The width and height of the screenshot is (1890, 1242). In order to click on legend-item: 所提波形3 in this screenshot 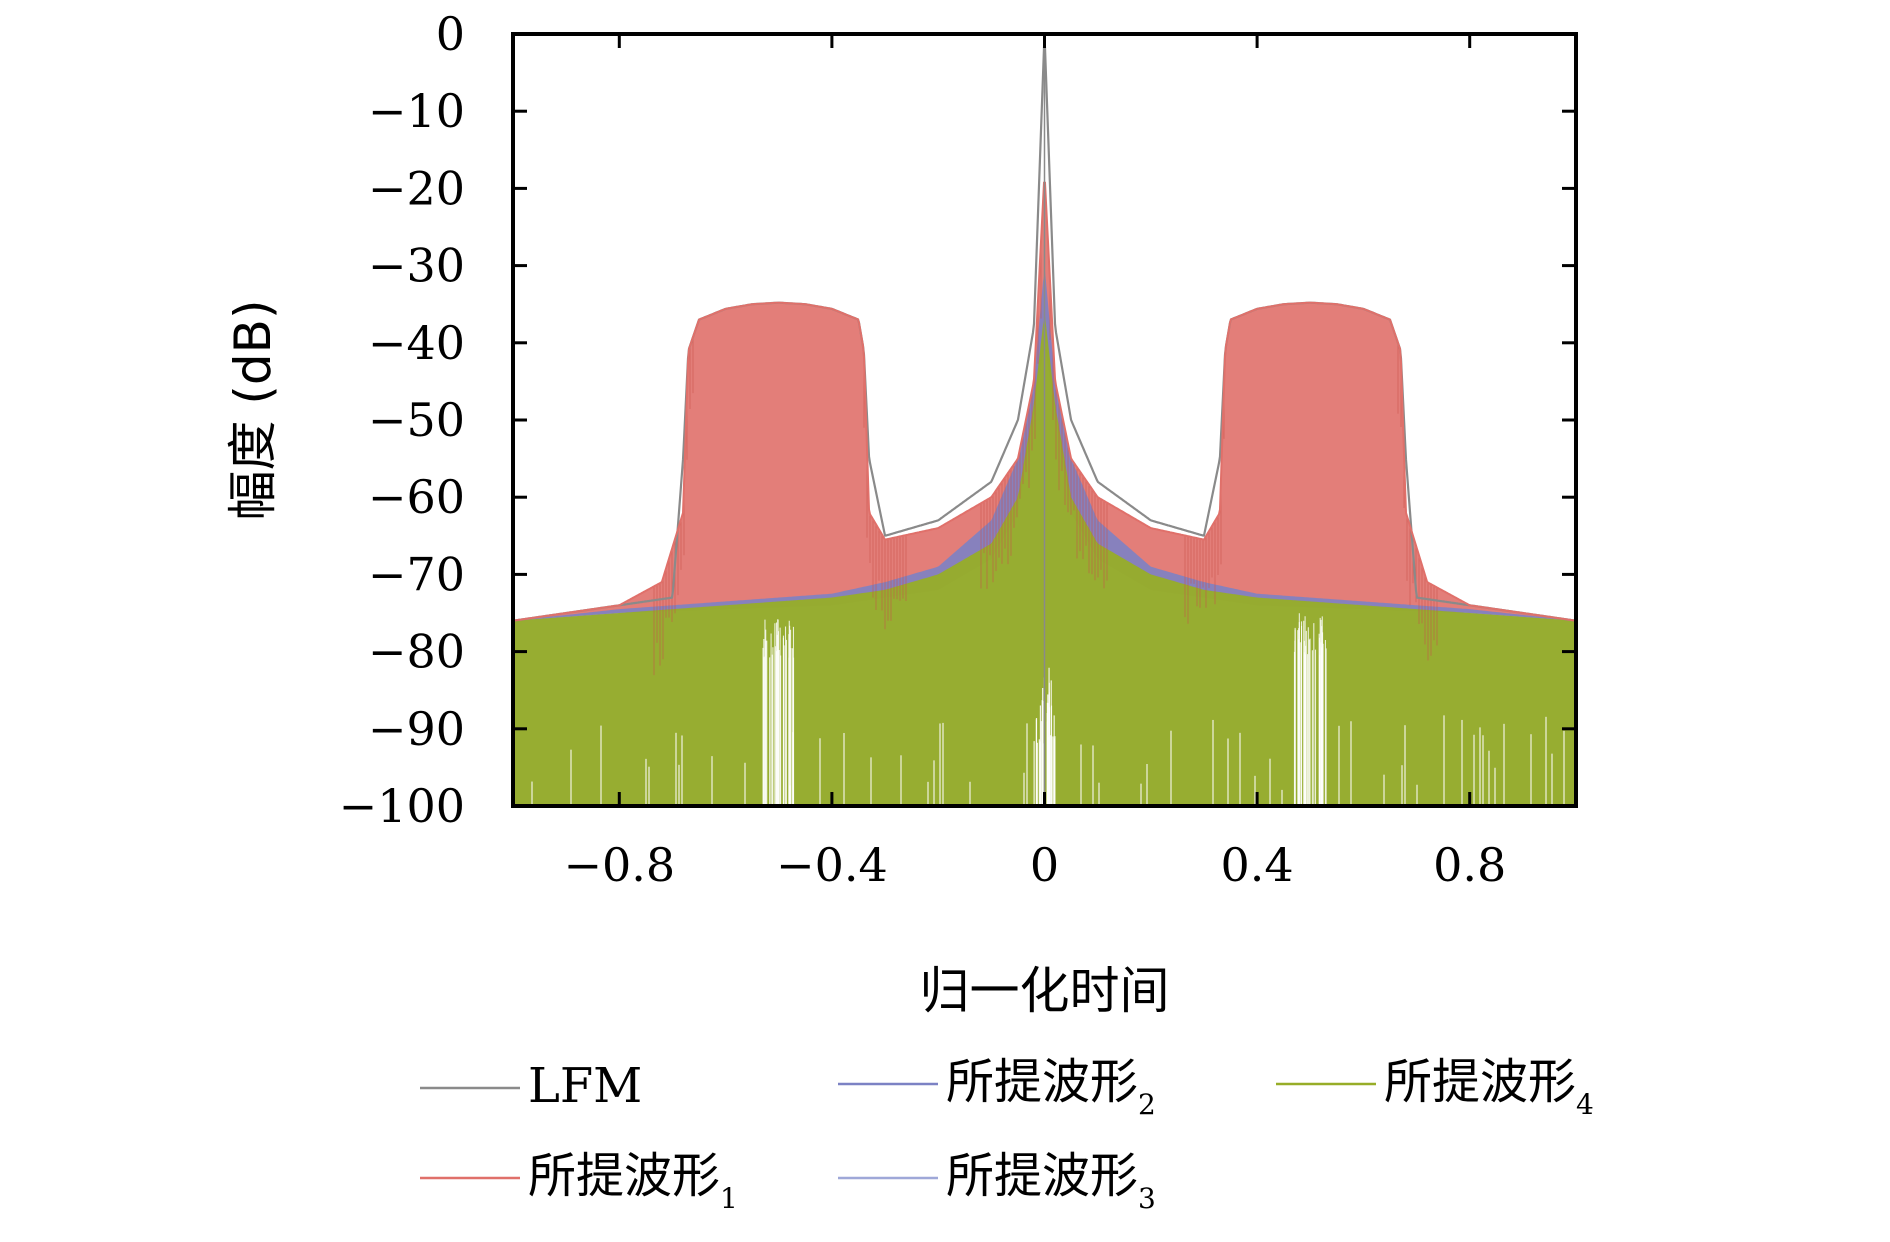, I will do `click(997, 1181)`.